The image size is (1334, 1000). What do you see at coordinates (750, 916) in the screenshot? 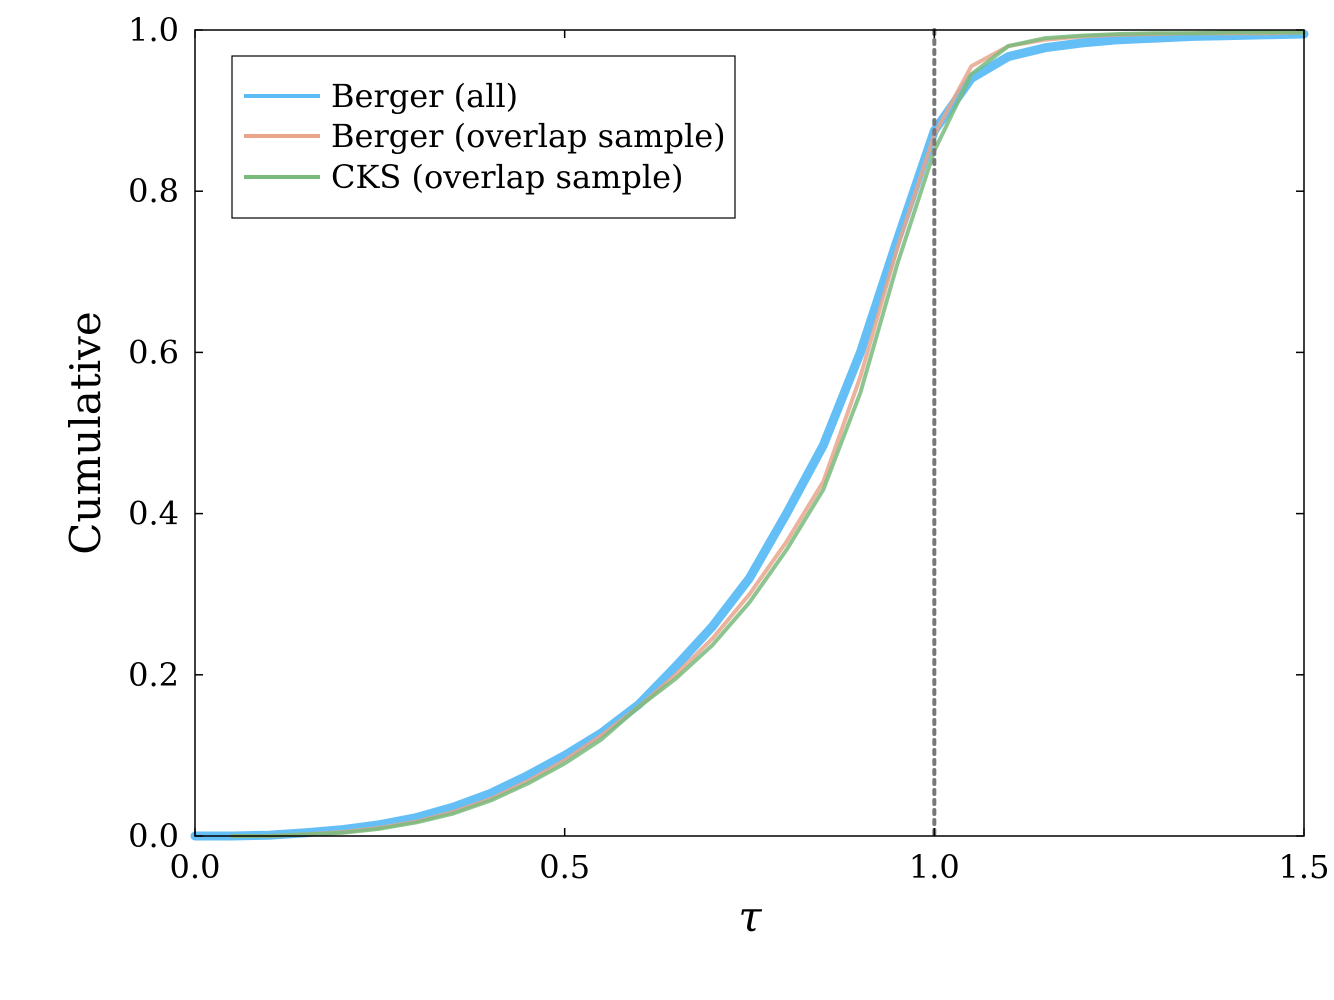
I see `x-axis-title: τ` at bounding box center [750, 916].